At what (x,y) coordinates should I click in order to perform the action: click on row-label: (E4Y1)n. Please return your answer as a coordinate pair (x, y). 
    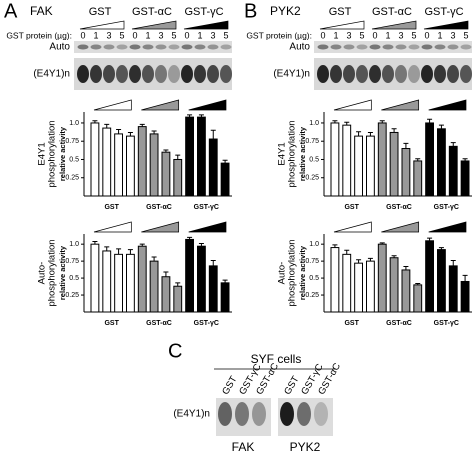
    Looking at the image, I should click on (191, 414).